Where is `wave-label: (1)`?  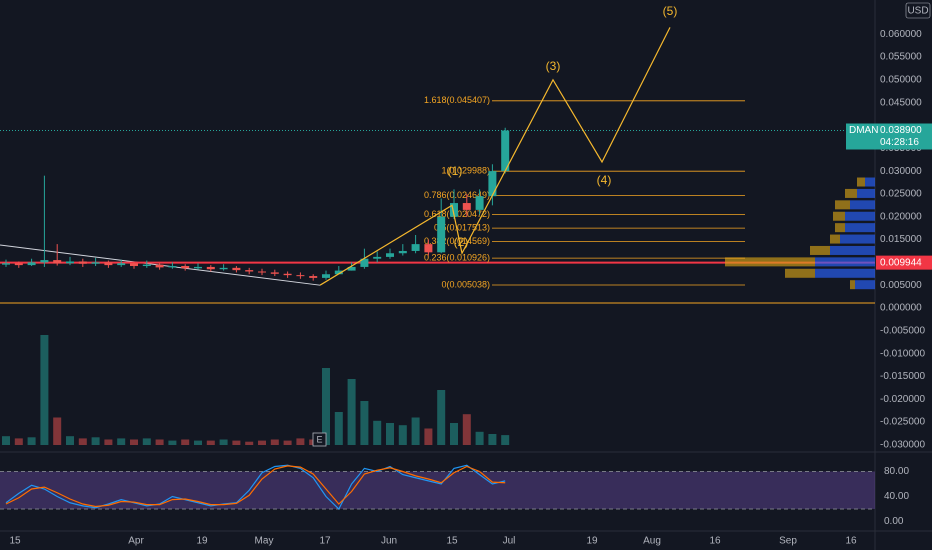 wave-label: (1) is located at coordinates (455, 171).